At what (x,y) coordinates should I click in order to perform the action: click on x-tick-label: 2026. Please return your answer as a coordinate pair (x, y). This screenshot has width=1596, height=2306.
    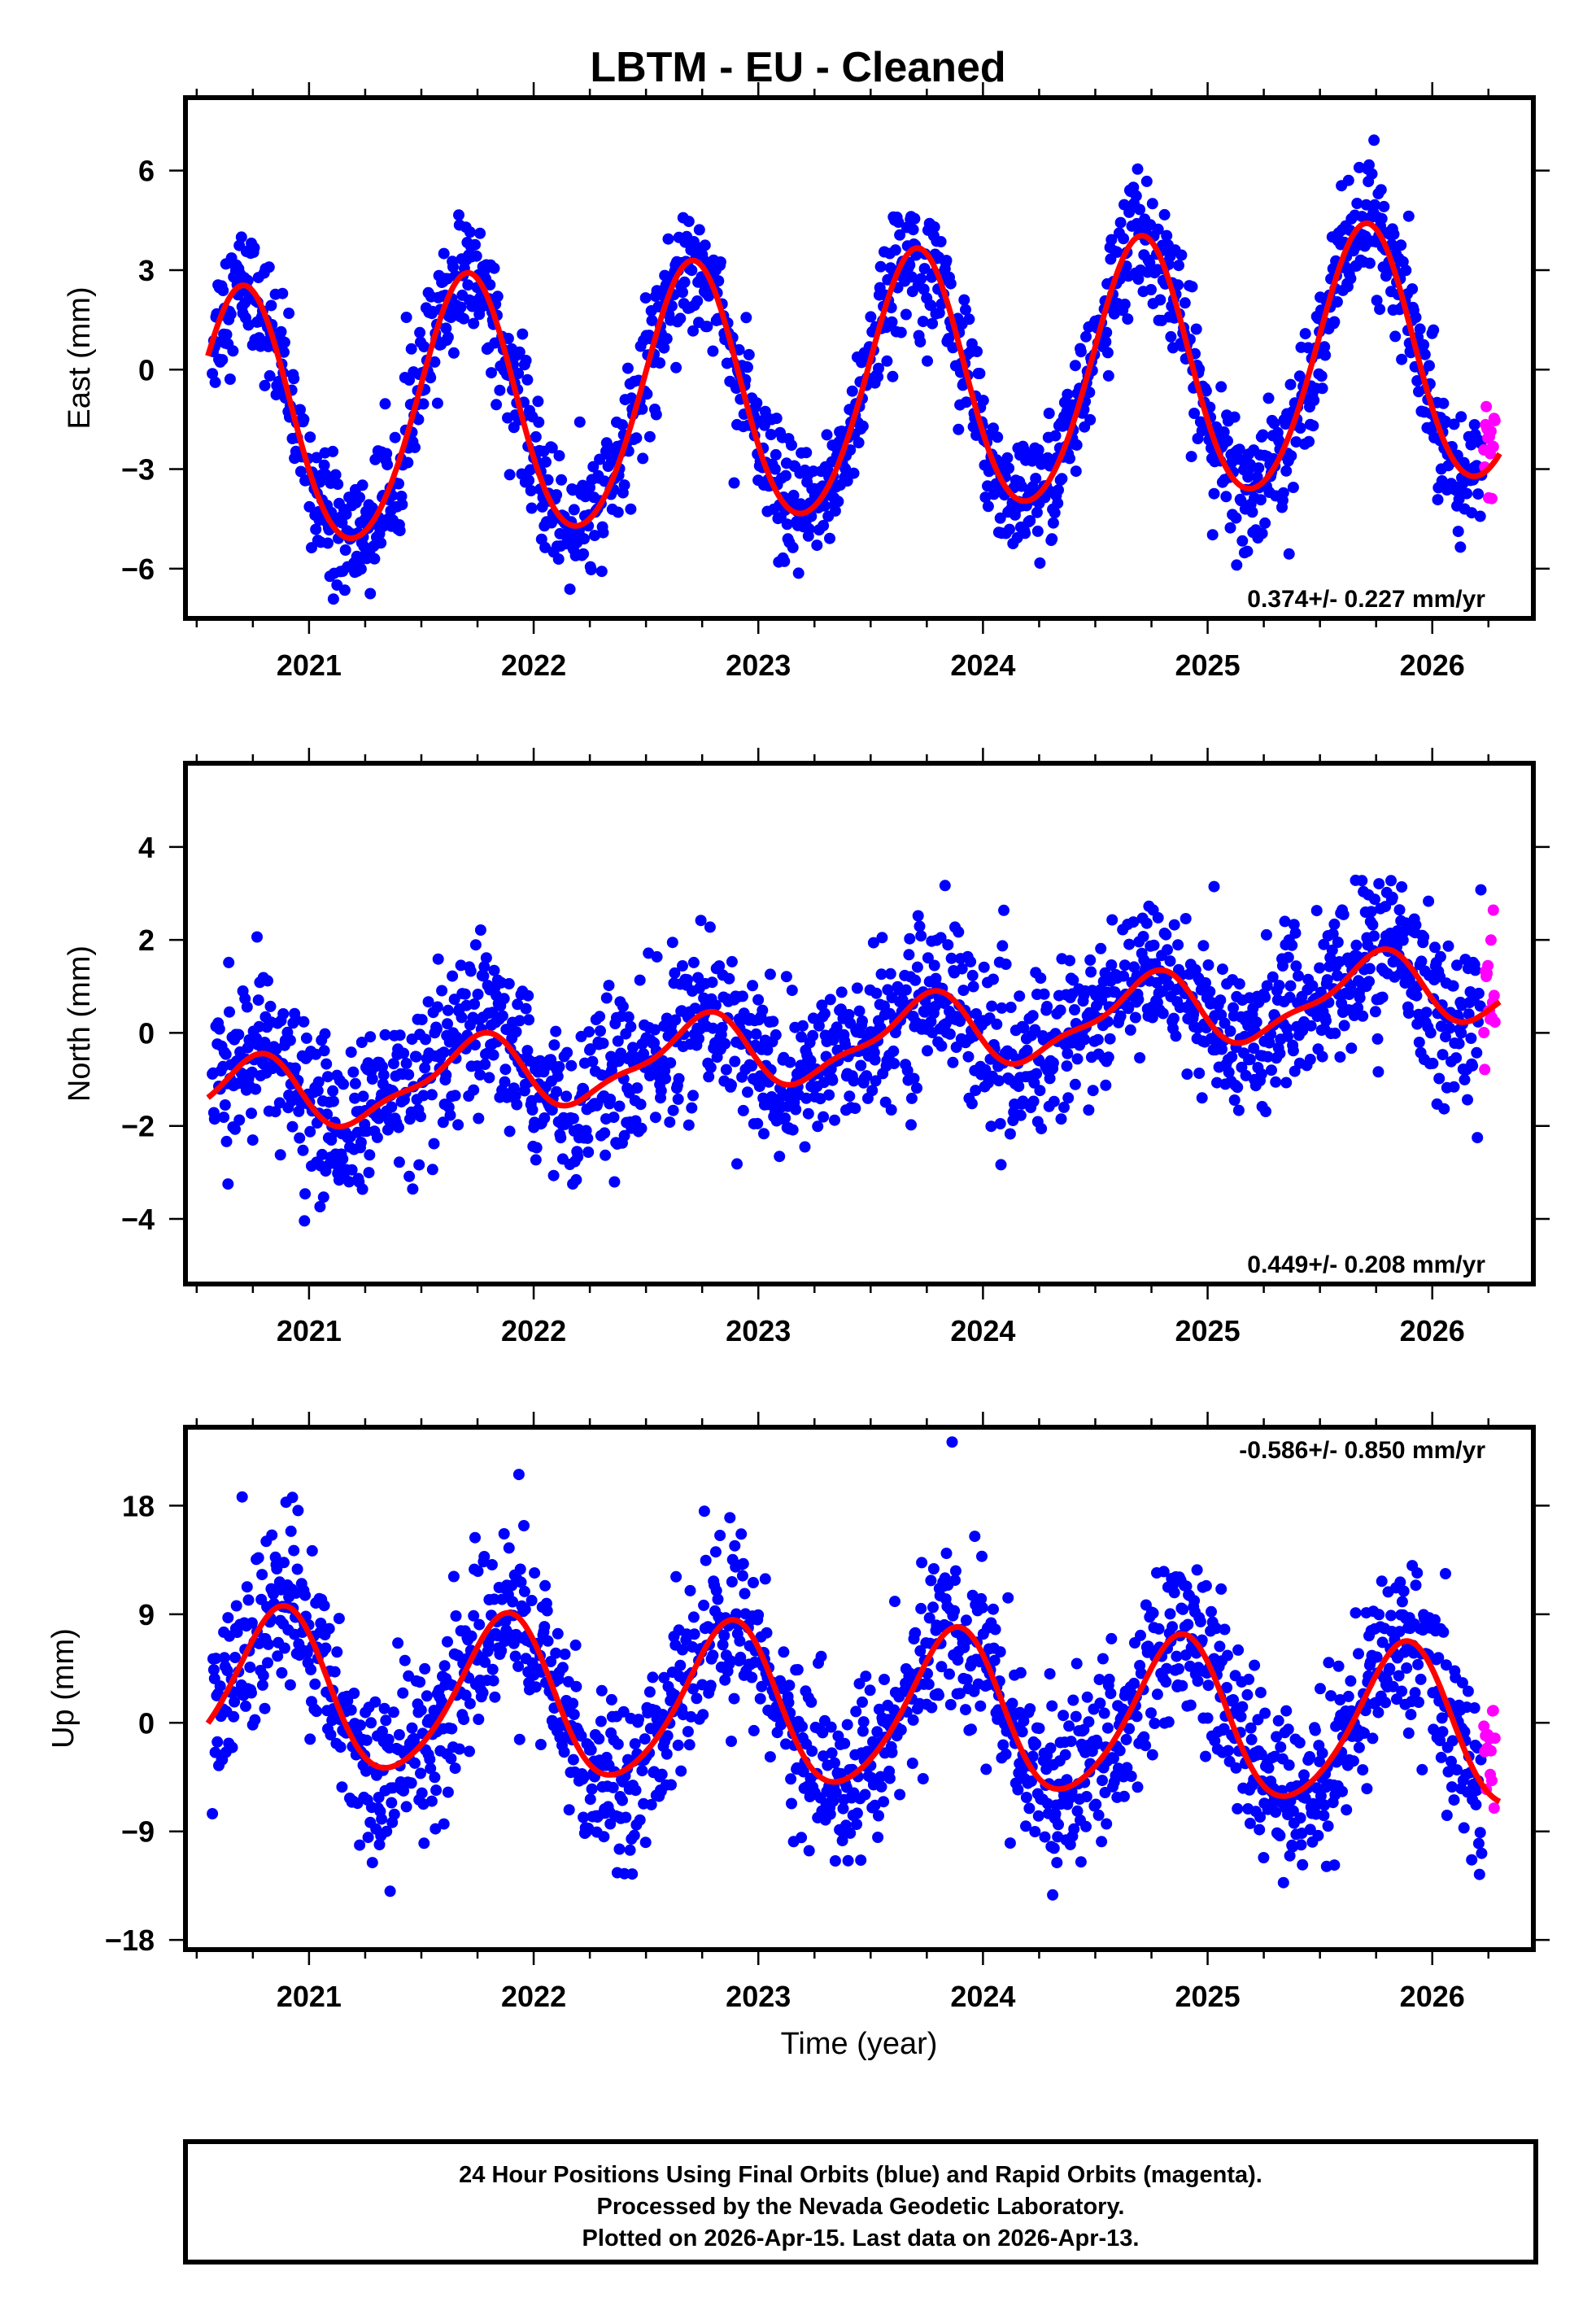
    Looking at the image, I should click on (1432, 665).